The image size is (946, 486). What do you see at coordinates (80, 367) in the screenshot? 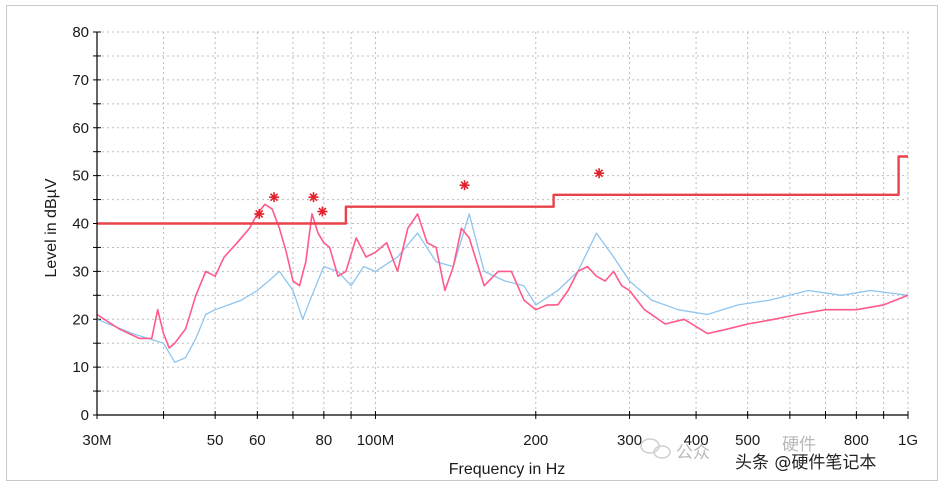
I see `y-tick-label: 10` at bounding box center [80, 367].